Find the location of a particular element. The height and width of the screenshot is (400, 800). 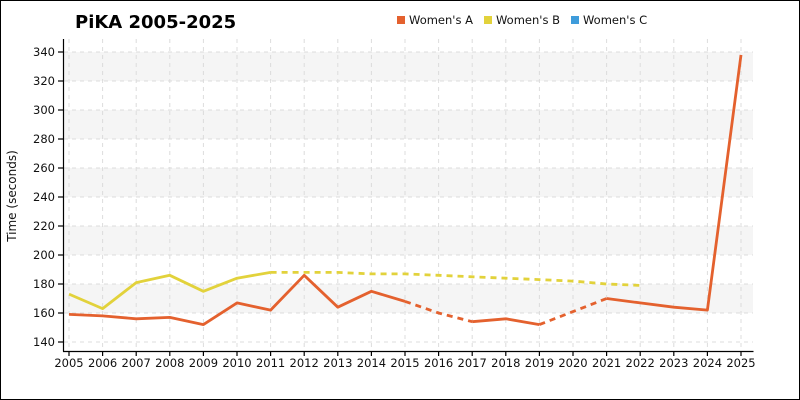

y-tick-label: 200 is located at coordinates (44, 255).